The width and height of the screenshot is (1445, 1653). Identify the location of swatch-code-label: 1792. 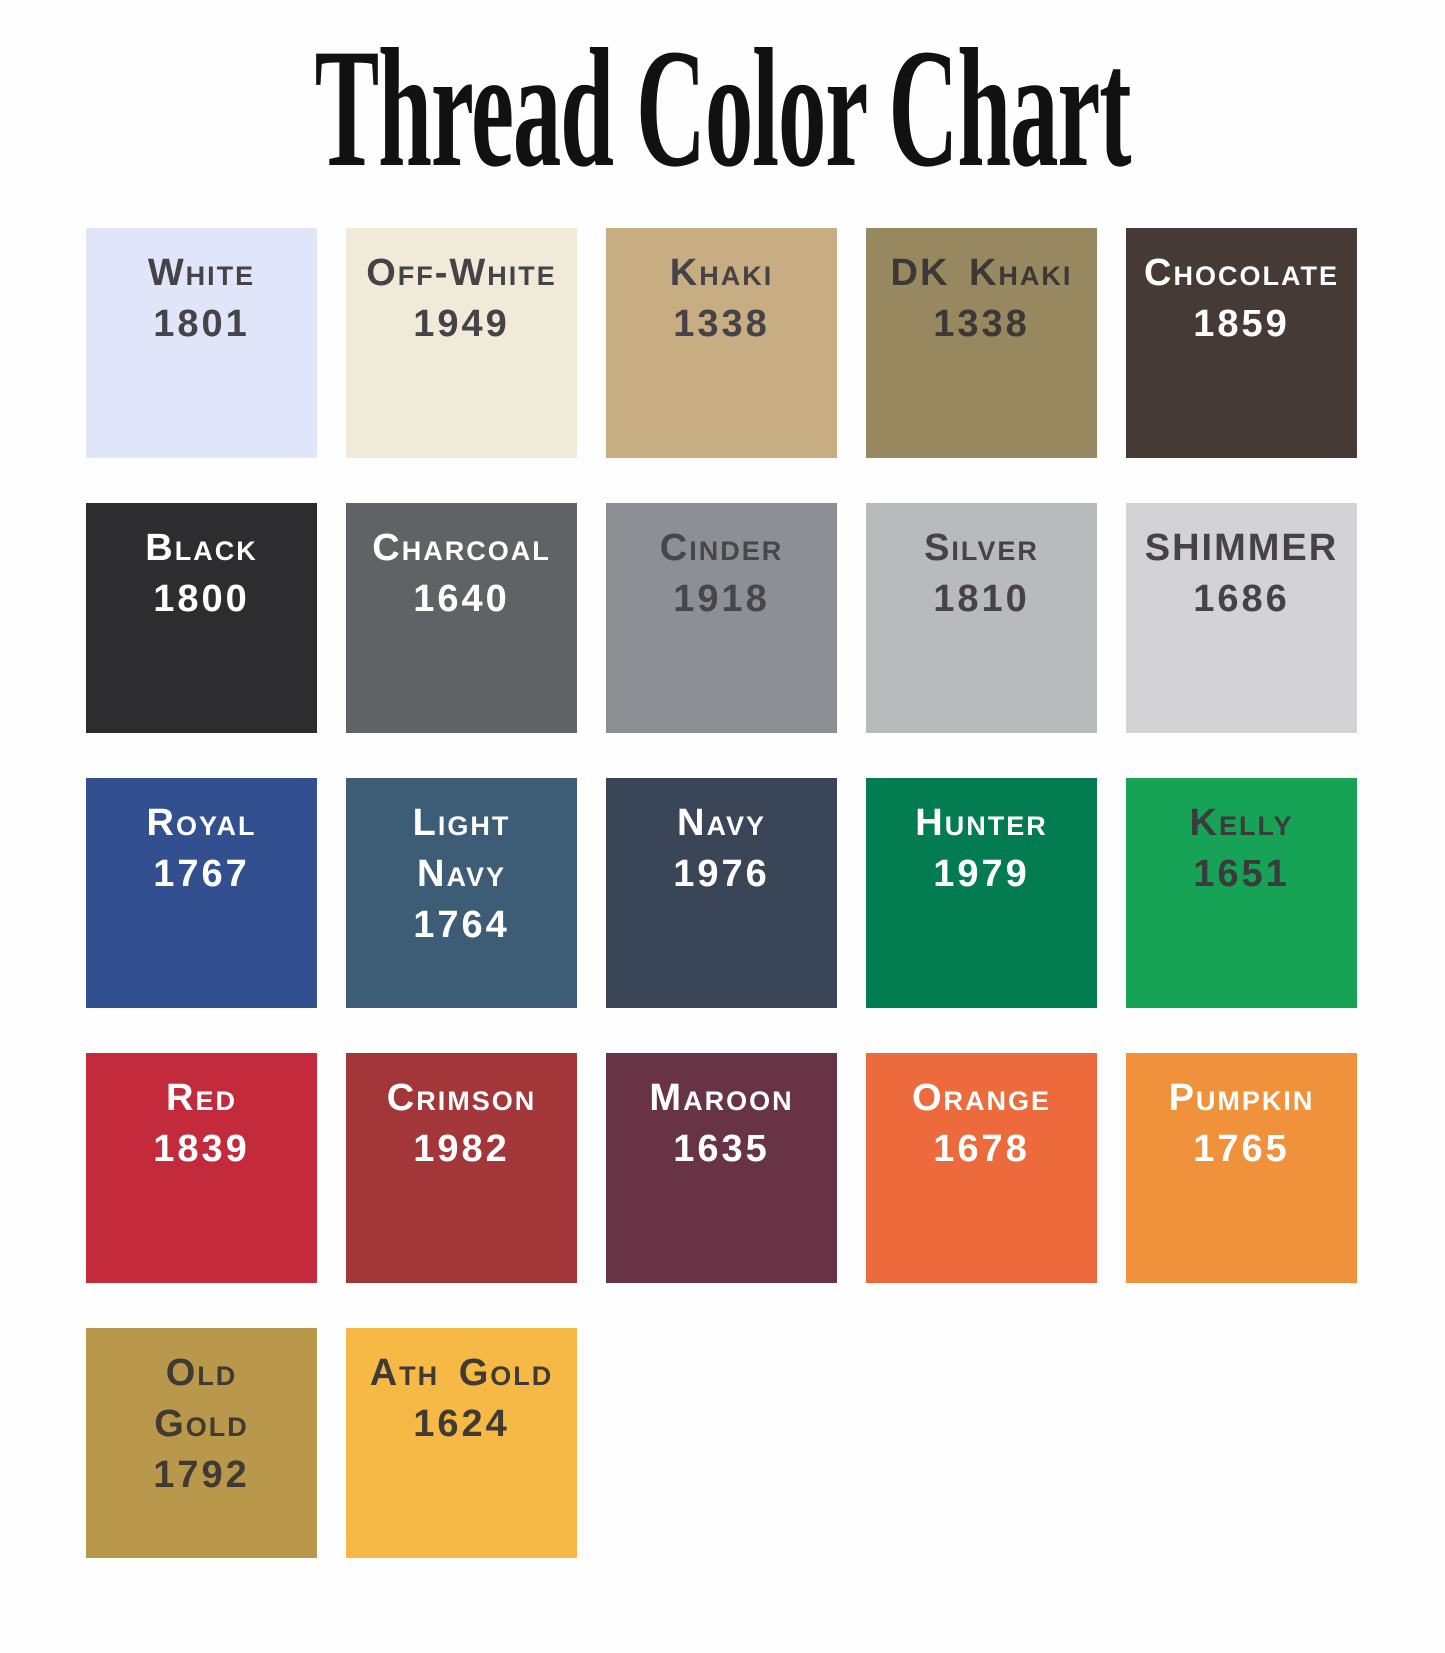
(201, 1475).